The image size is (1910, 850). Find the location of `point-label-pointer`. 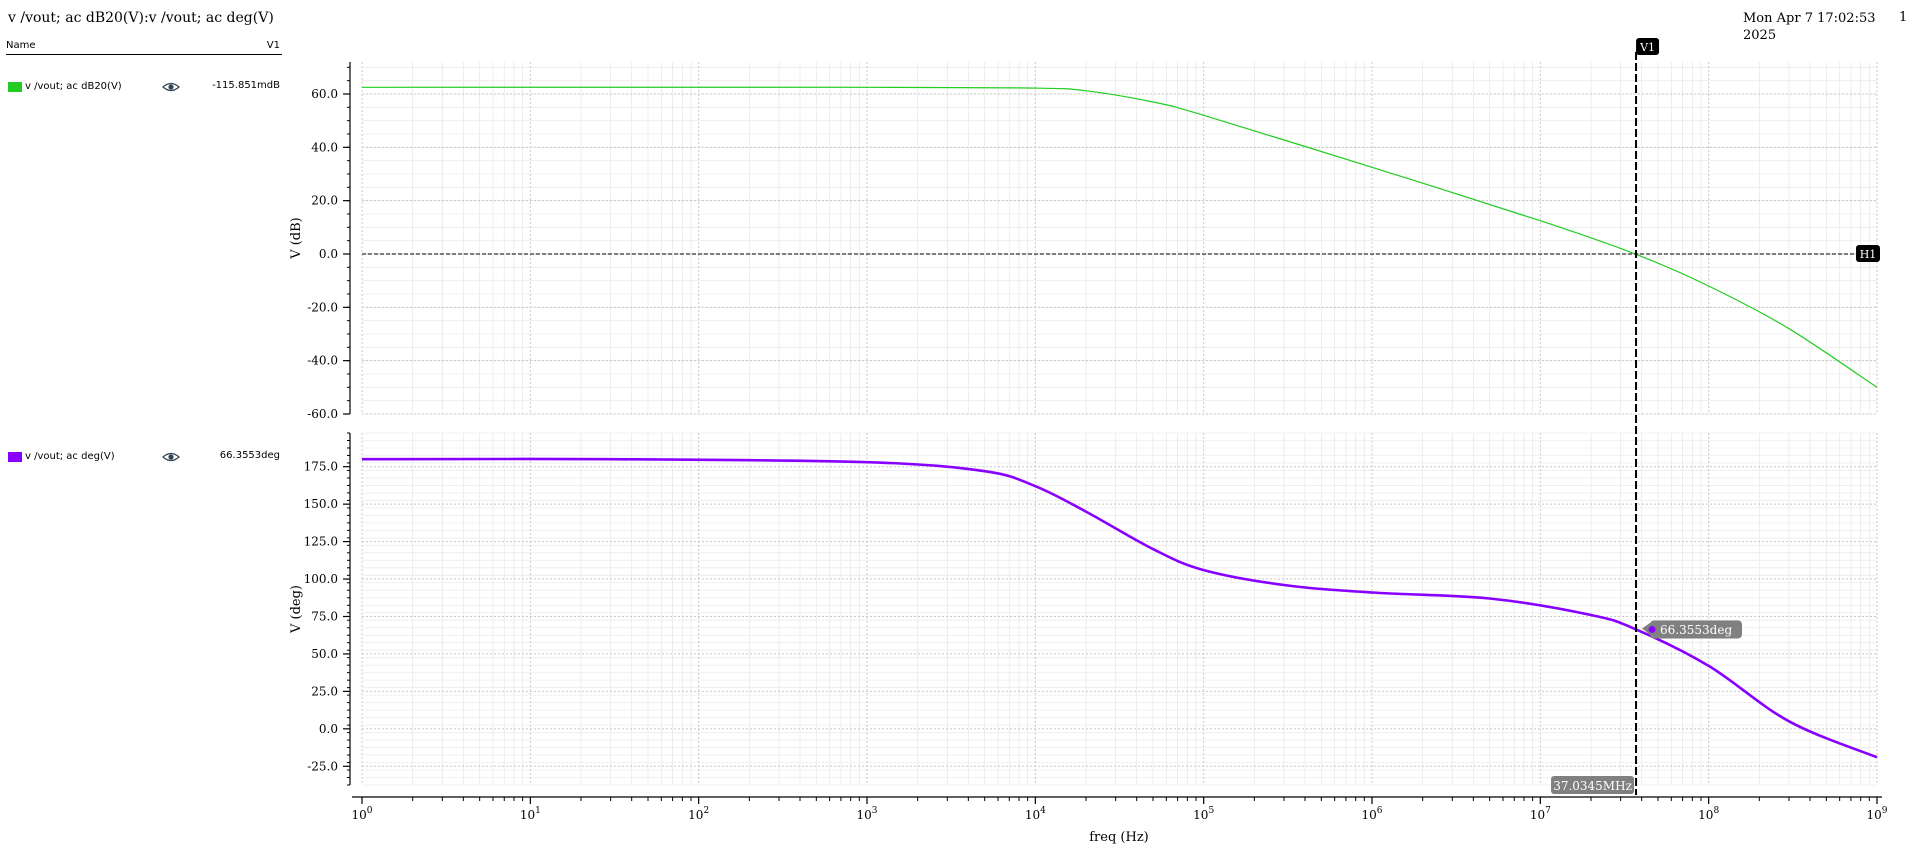

point-label-pointer is located at coordinates (1647, 629).